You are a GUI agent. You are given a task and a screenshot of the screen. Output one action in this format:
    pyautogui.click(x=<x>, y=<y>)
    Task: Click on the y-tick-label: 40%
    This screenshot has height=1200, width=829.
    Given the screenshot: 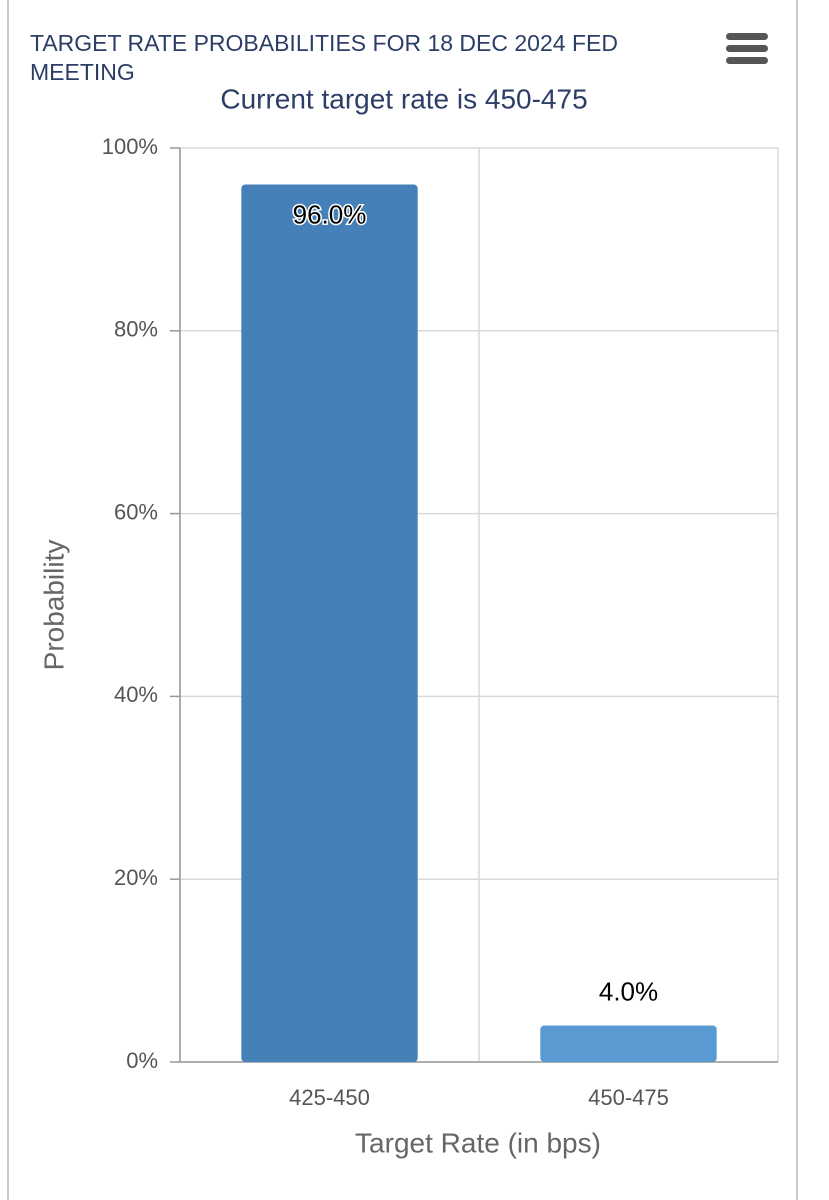 What is the action you would take?
    pyautogui.click(x=136, y=694)
    